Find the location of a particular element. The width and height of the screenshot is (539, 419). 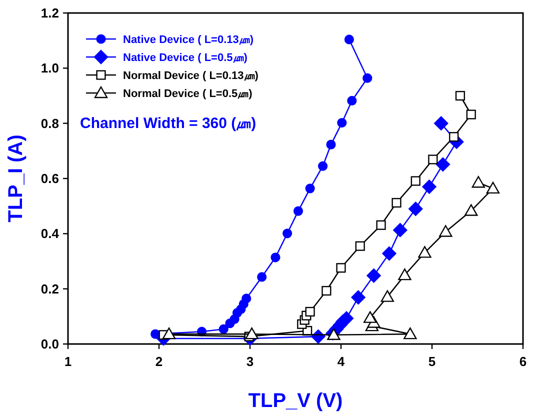

x-tick-label: 3 is located at coordinates (250, 361).